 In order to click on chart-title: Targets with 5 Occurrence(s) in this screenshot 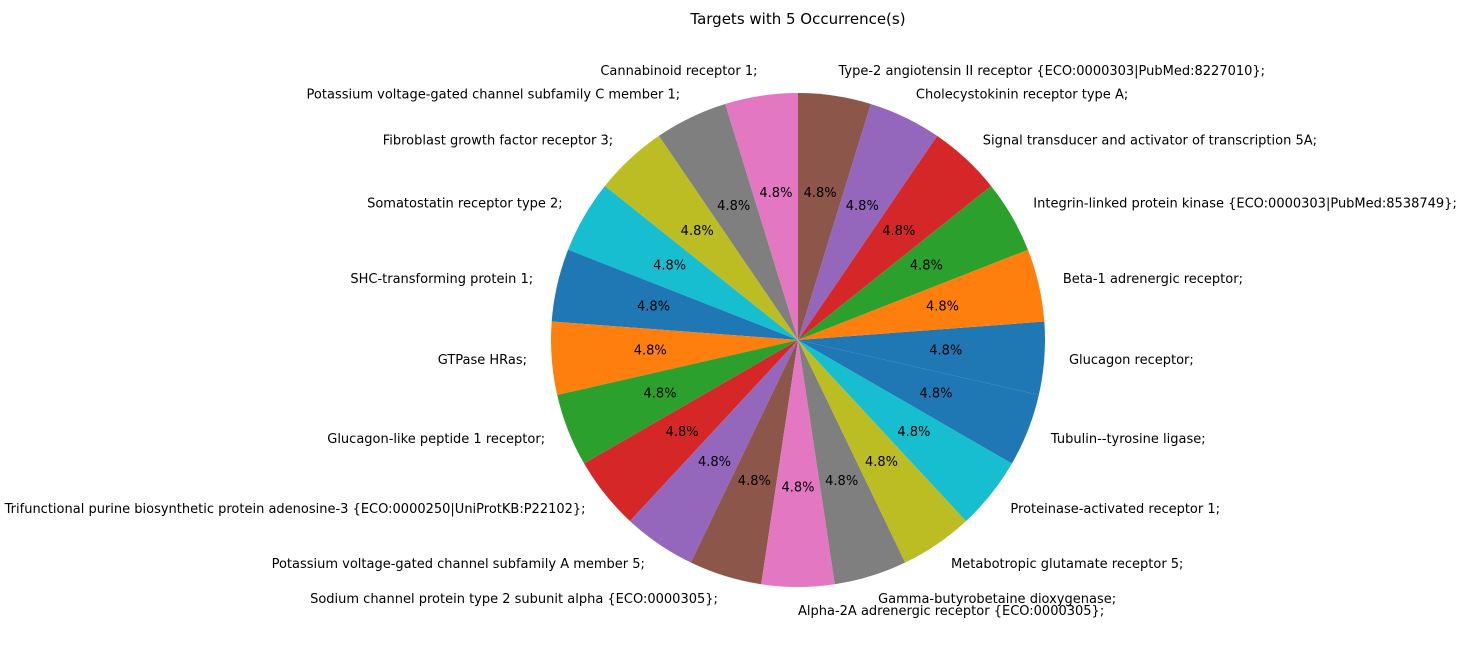, I will do `click(797, 19)`.